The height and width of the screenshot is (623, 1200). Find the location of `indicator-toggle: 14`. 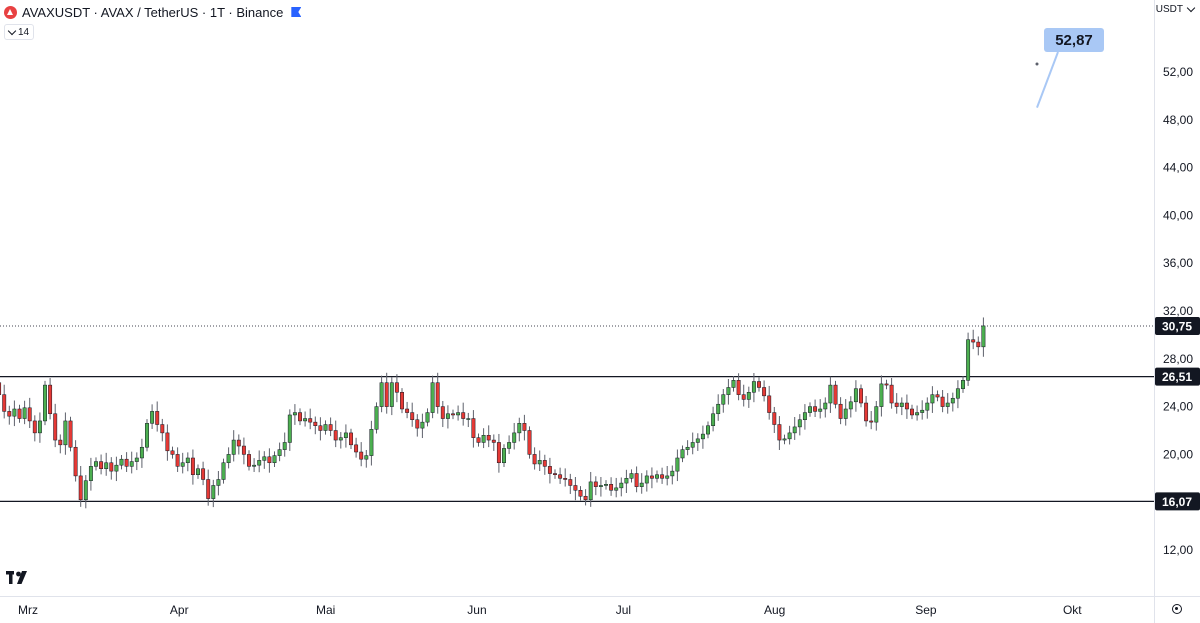

indicator-toggle: 14 is located at coordinates (19, 32).